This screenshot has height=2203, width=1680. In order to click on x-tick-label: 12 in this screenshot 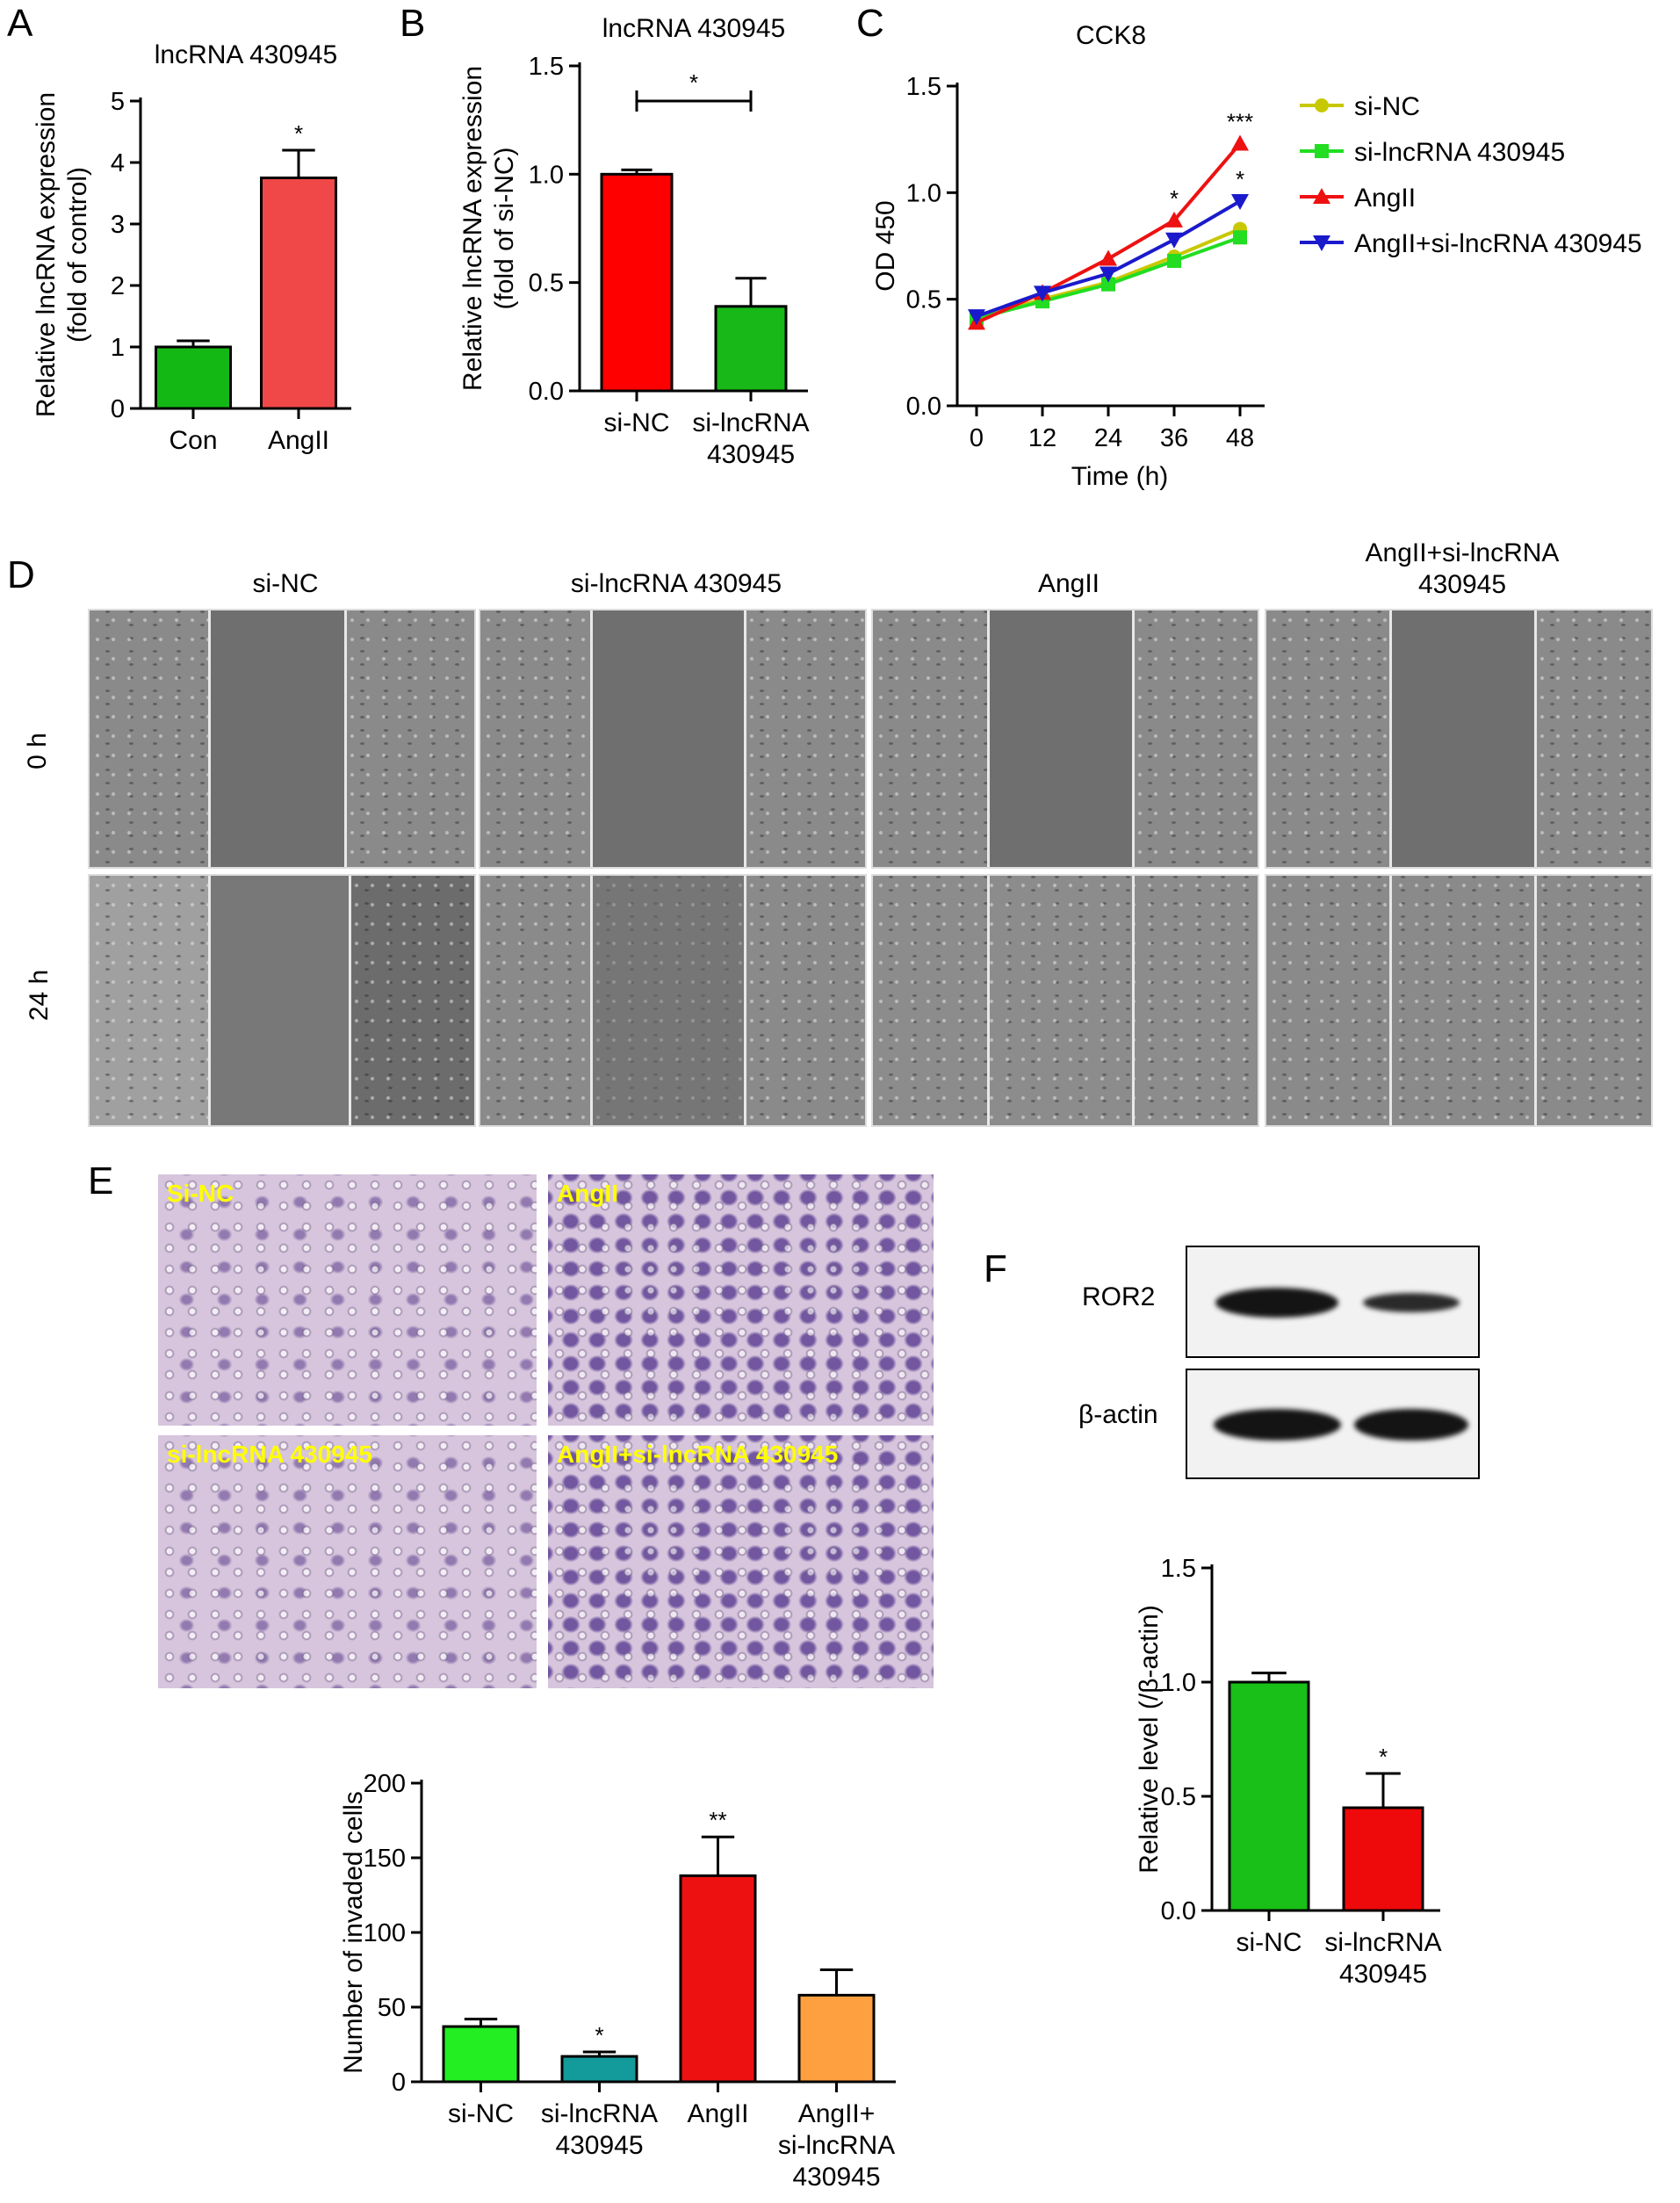, I will do `click(1042, 438)`.